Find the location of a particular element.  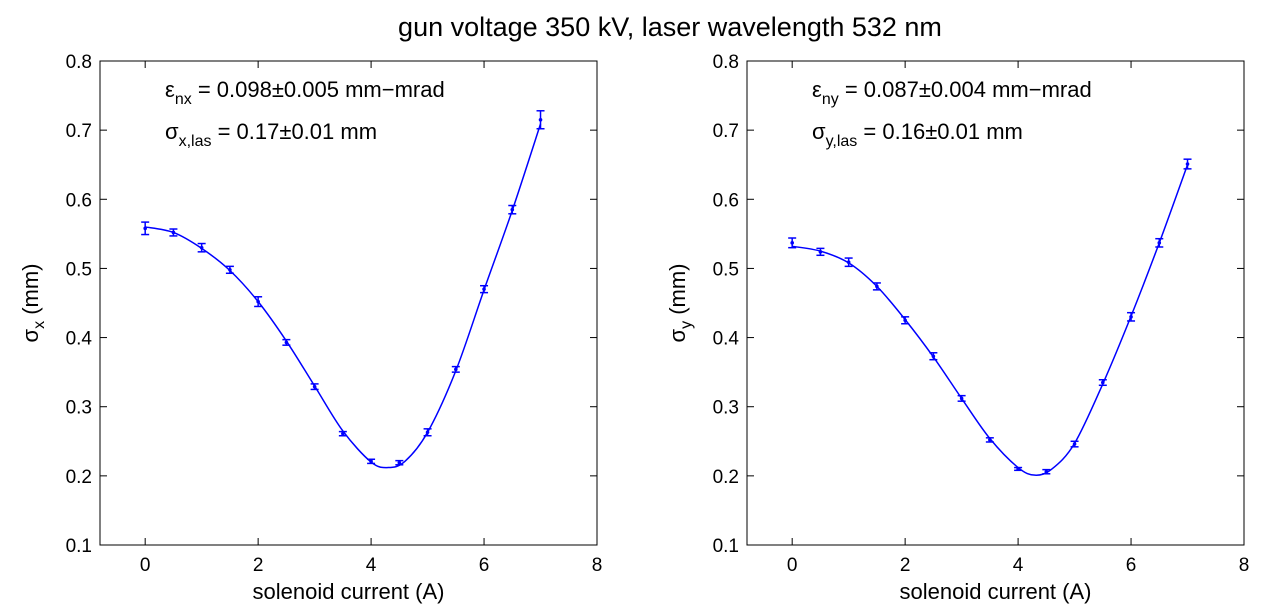

annotation-subscript: nx is located at coordinates (183, 99).